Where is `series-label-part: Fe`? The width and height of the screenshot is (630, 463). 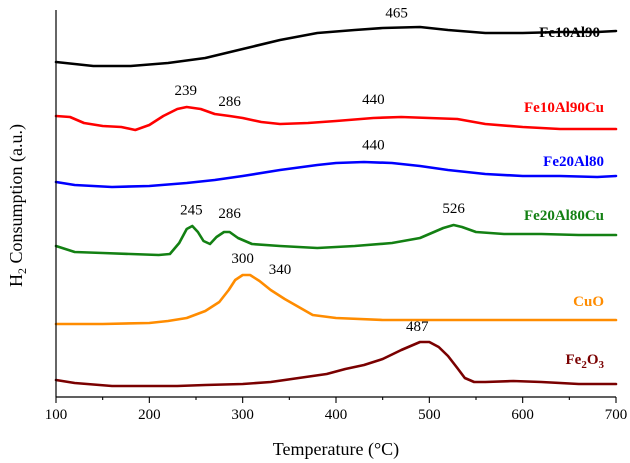 series-label-part: Fe is located at coordinates (574, 360).